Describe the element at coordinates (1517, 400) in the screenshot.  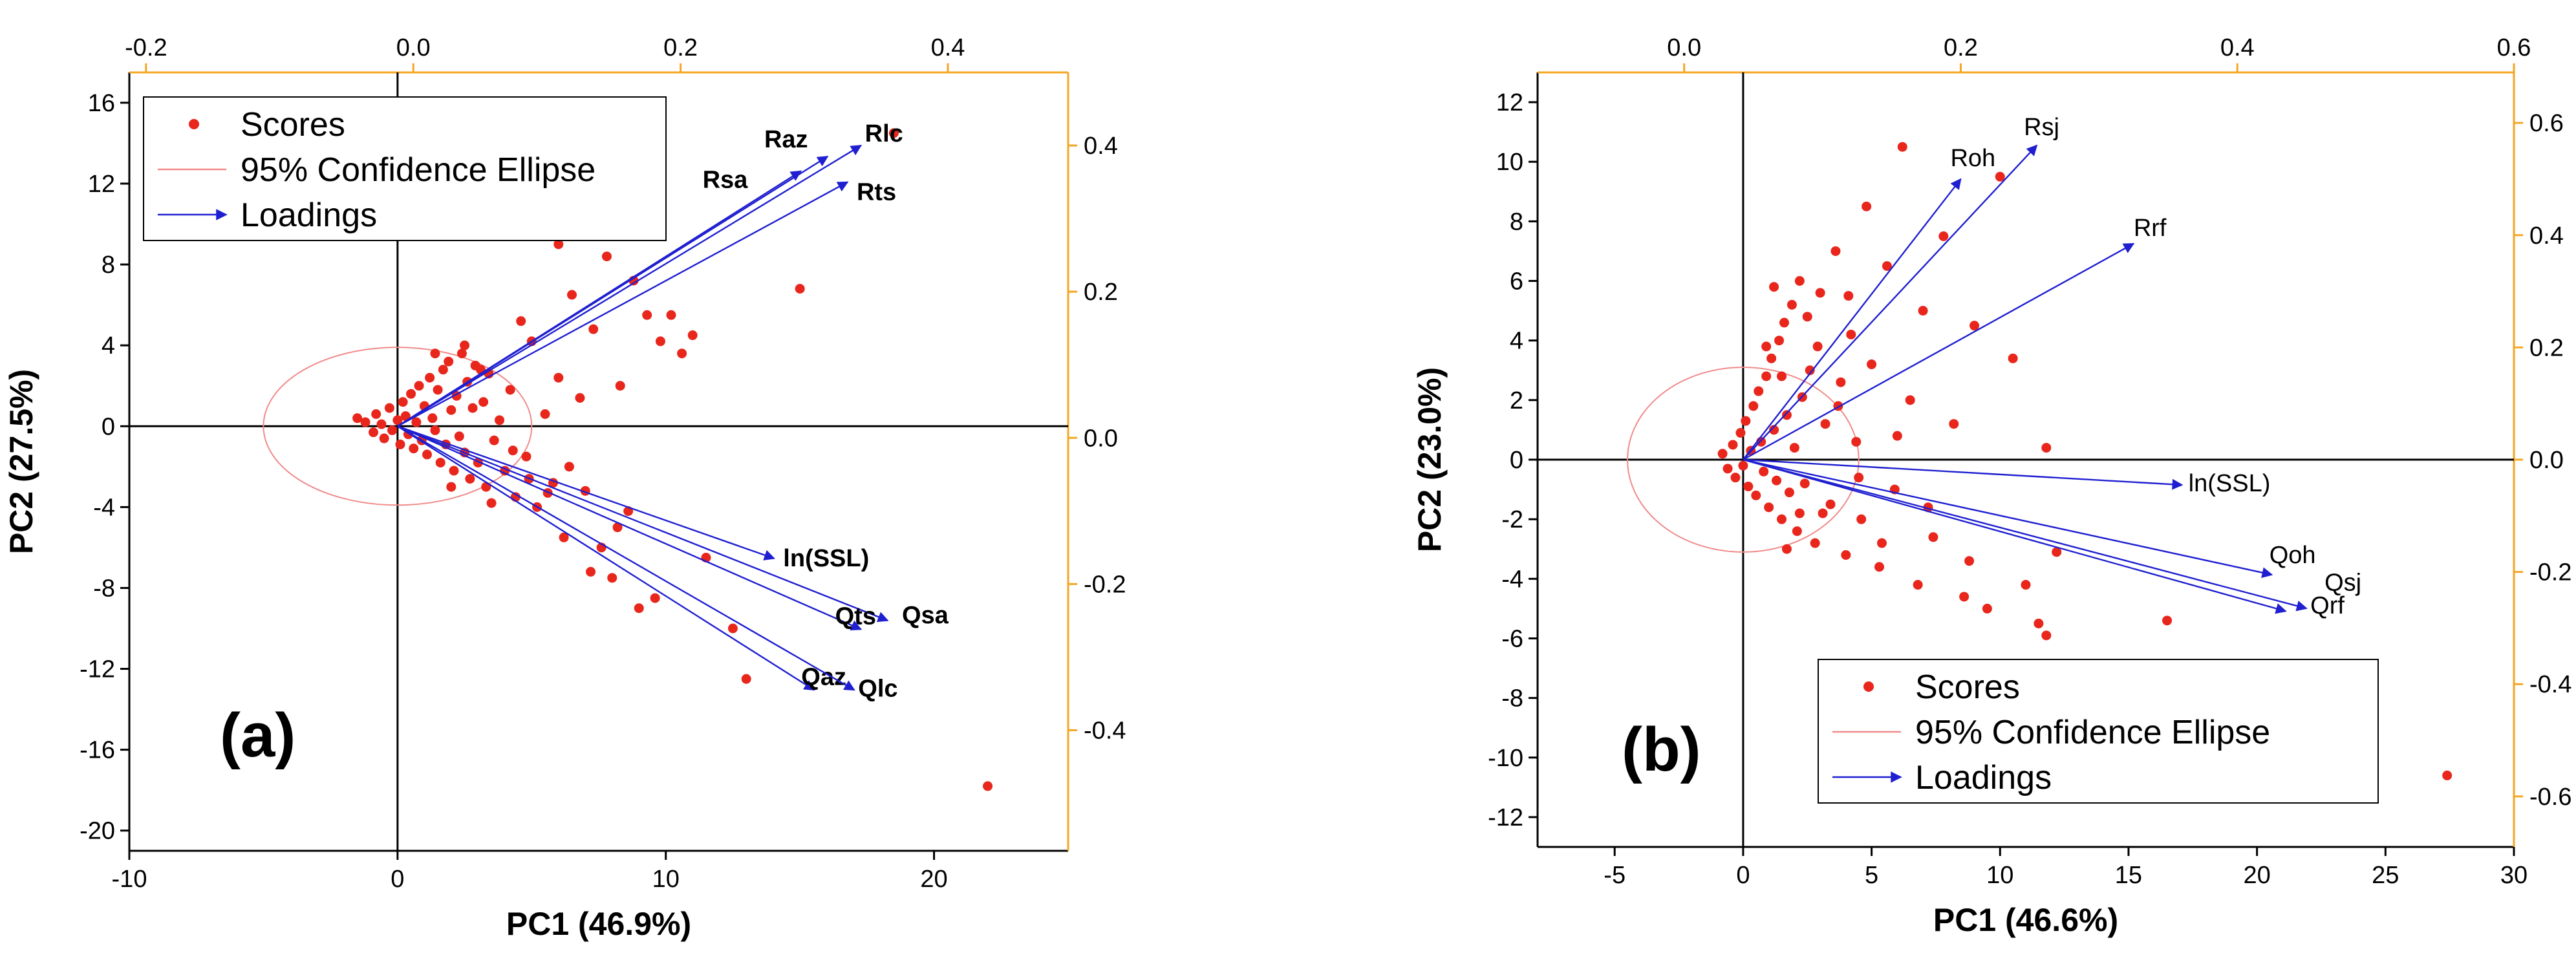
I see `y-tick-label: 2` at that location.